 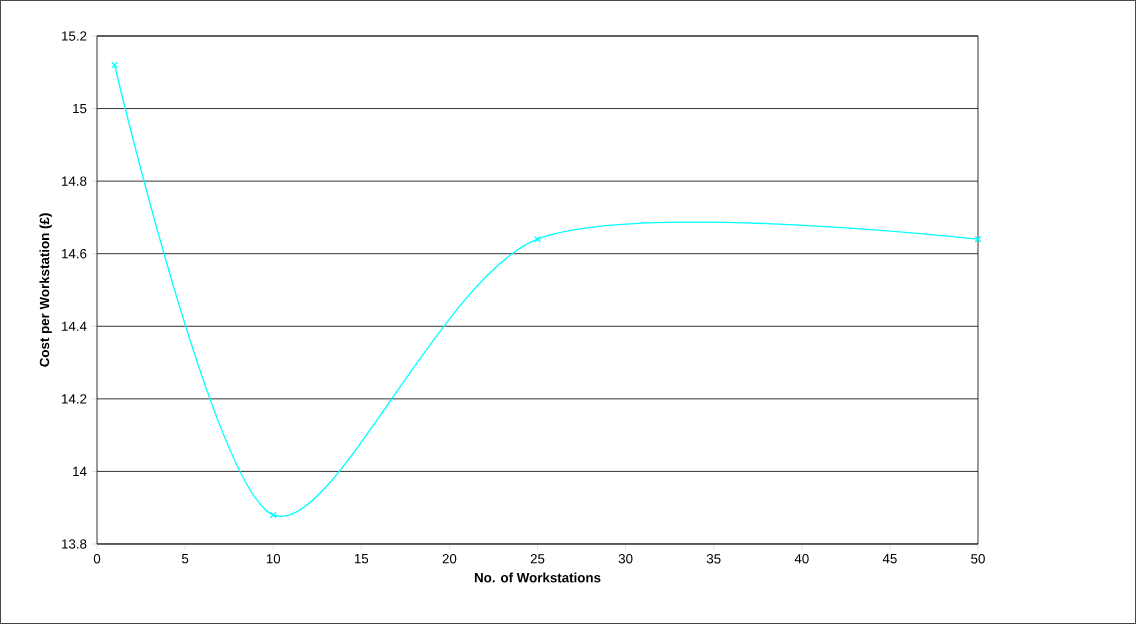 I want to click on x-tick-label: 20, so click(x=449, y=559).